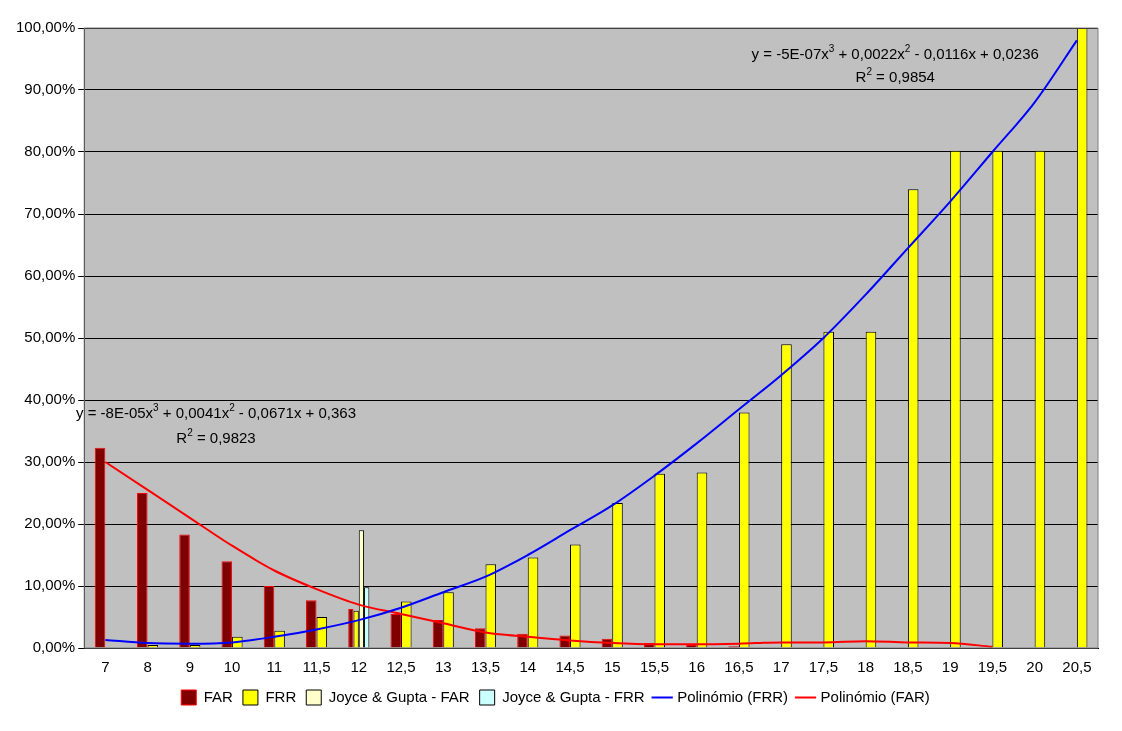  Describe the element at coordinates (50, 89) in the screenshot. I see `y-tick-label: 90,00%` at that location.